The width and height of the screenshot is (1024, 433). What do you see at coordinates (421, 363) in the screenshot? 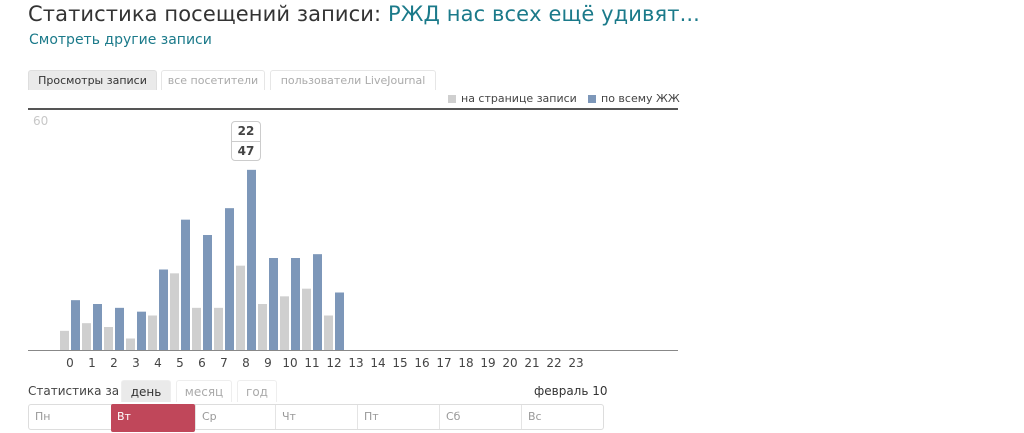
I see `x-tick-label: 16` at bounding box center [421, 363].